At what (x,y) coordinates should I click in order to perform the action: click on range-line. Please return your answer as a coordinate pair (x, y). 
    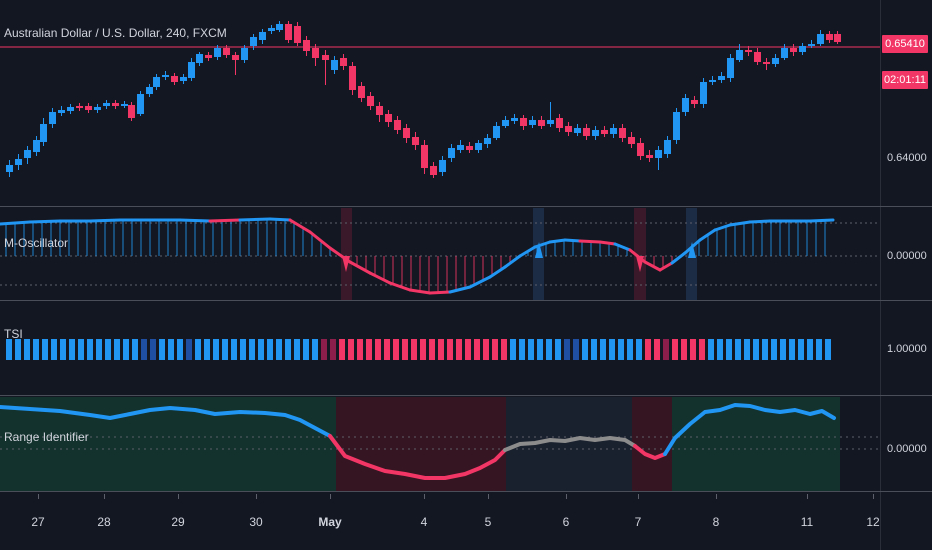
    Looking at the image, I should click on (166, 421).